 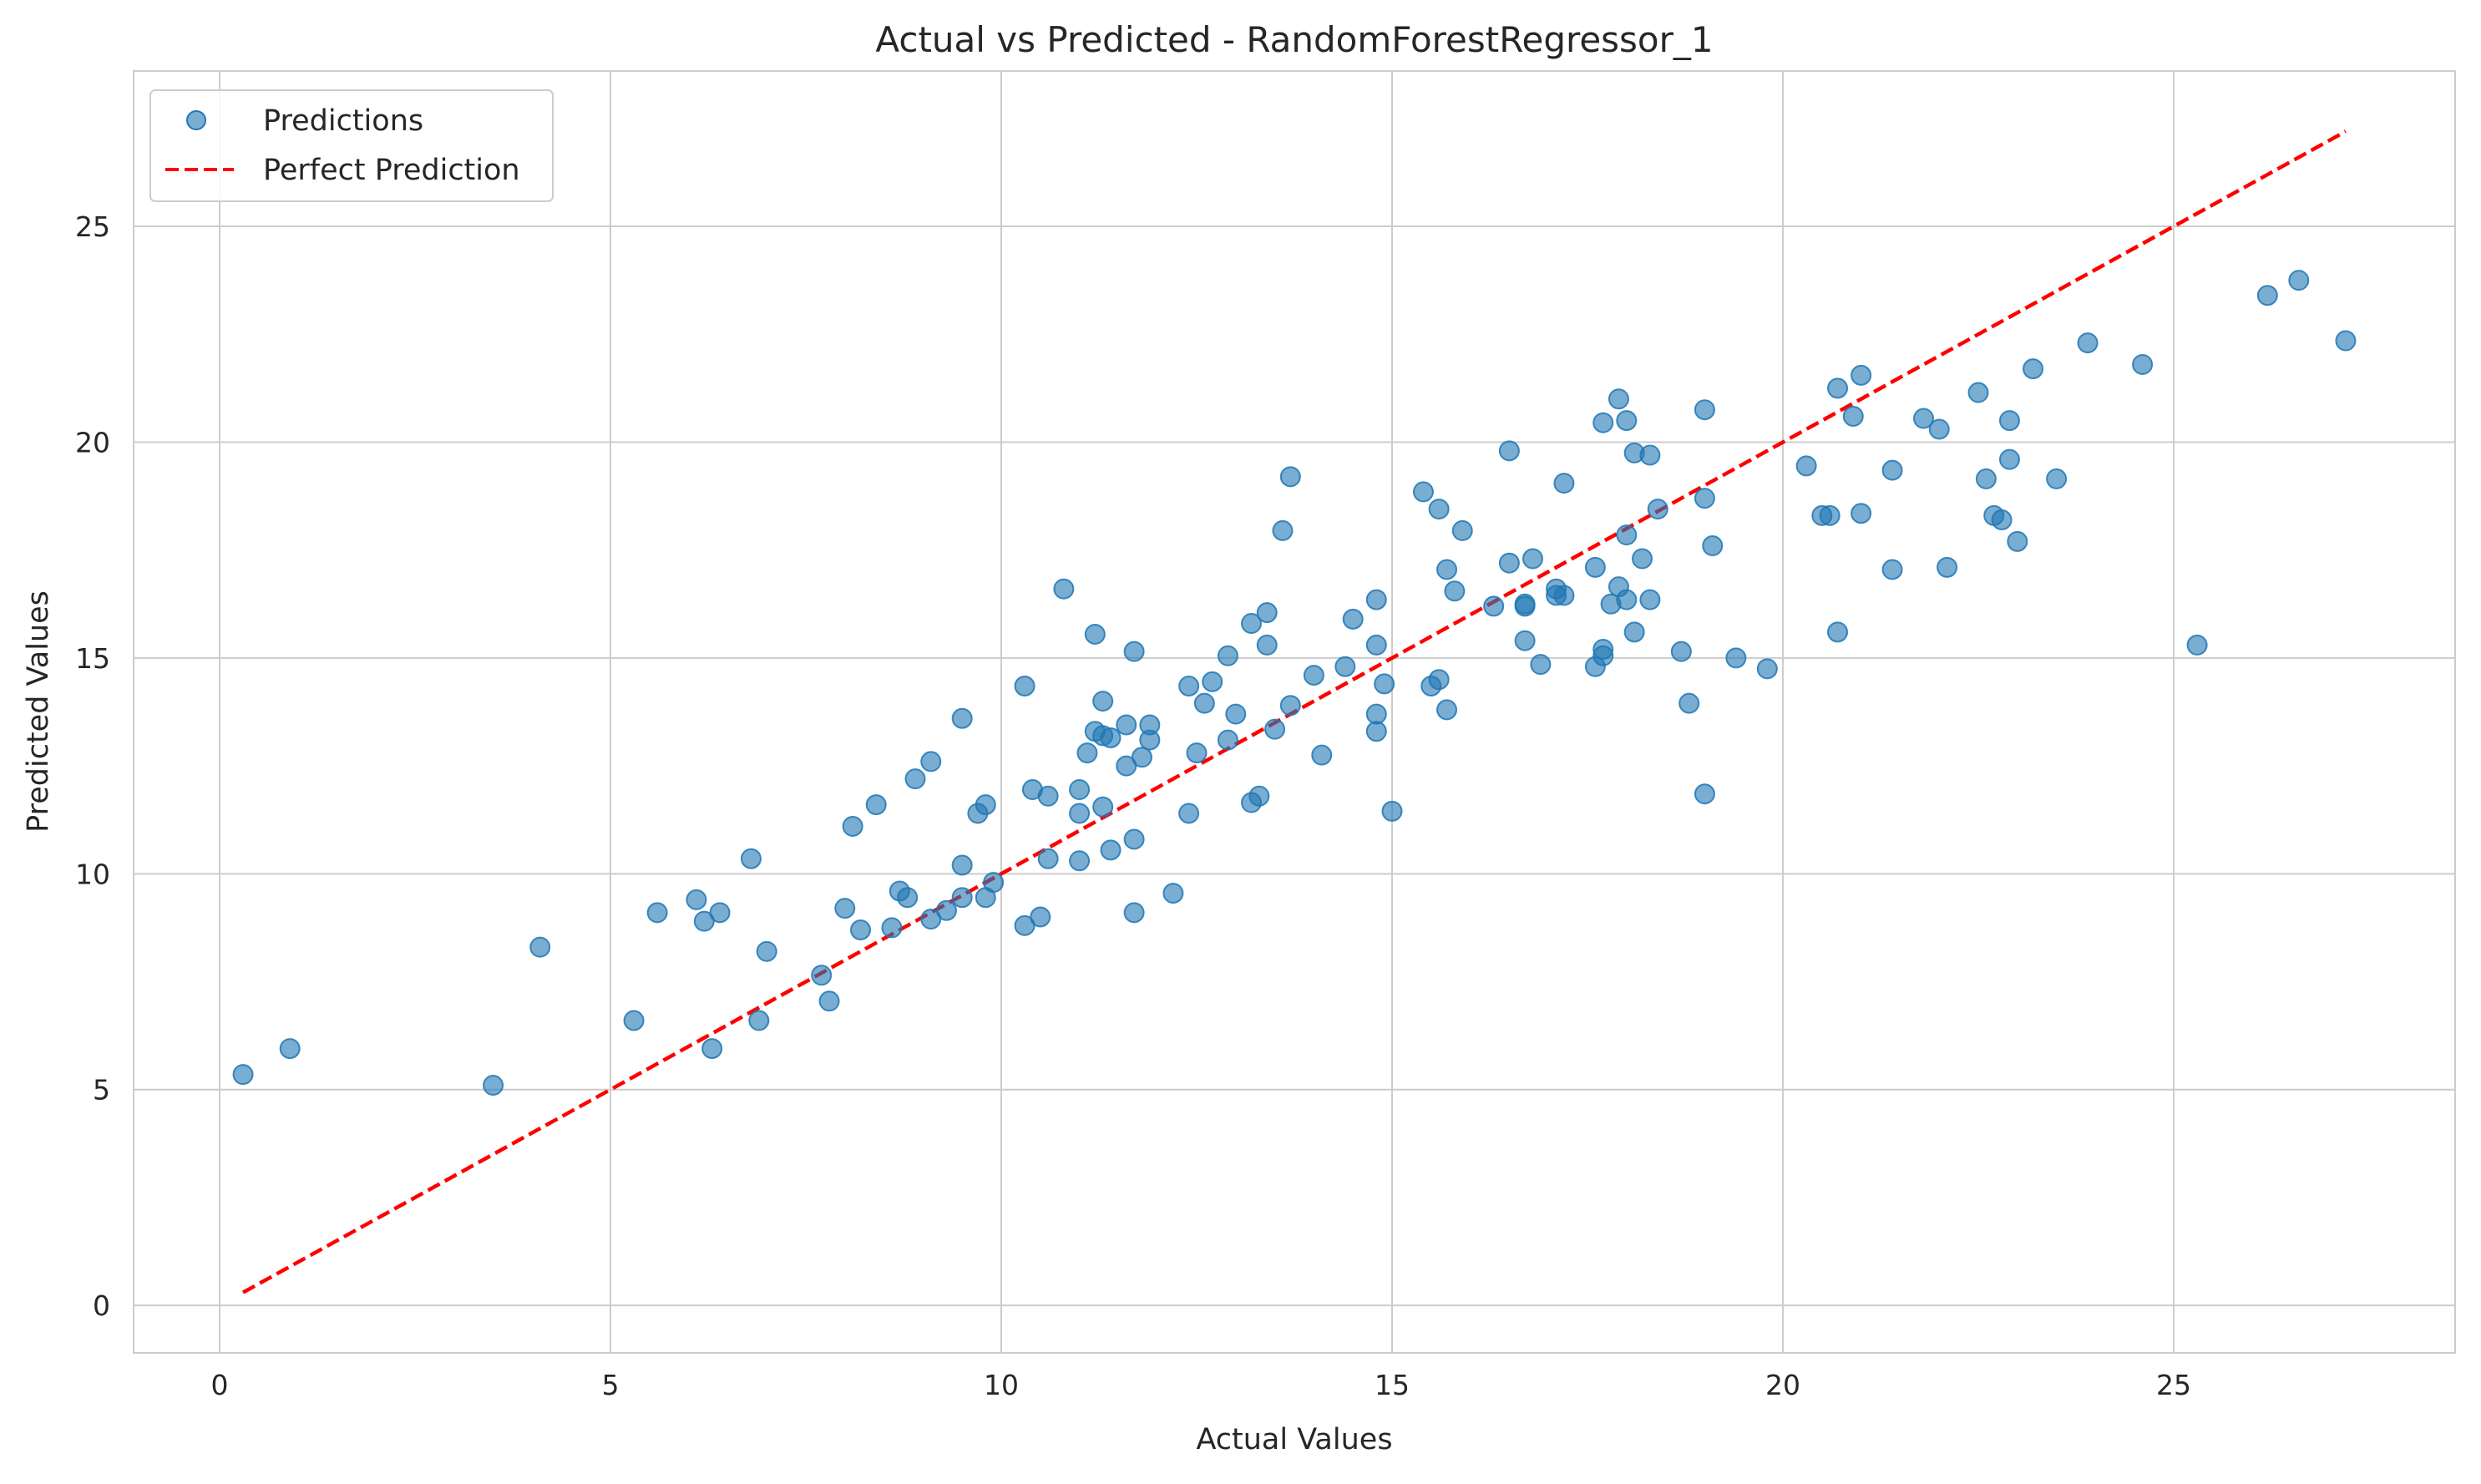 What do you see at coordinates (343, 121) in the screenshot?
I see `legend-label-predictions: Predictions` at bounding box center [343, 121].